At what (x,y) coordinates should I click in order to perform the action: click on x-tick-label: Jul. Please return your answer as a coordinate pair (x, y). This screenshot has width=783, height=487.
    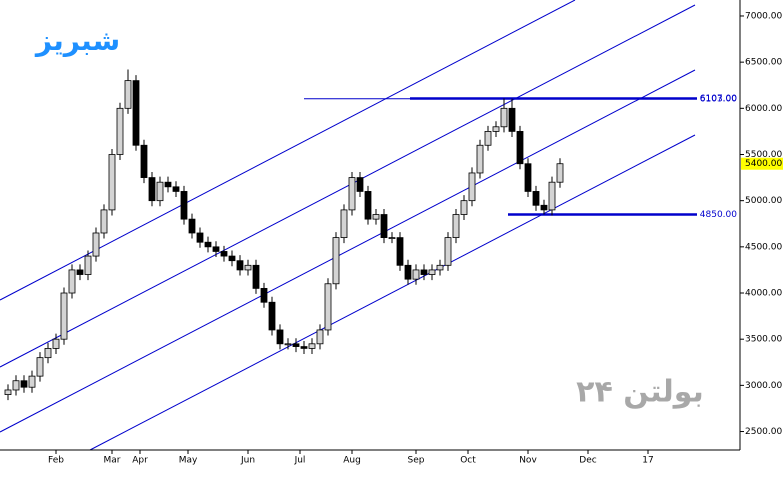
    Looking at the image, I should click on (300, 461).